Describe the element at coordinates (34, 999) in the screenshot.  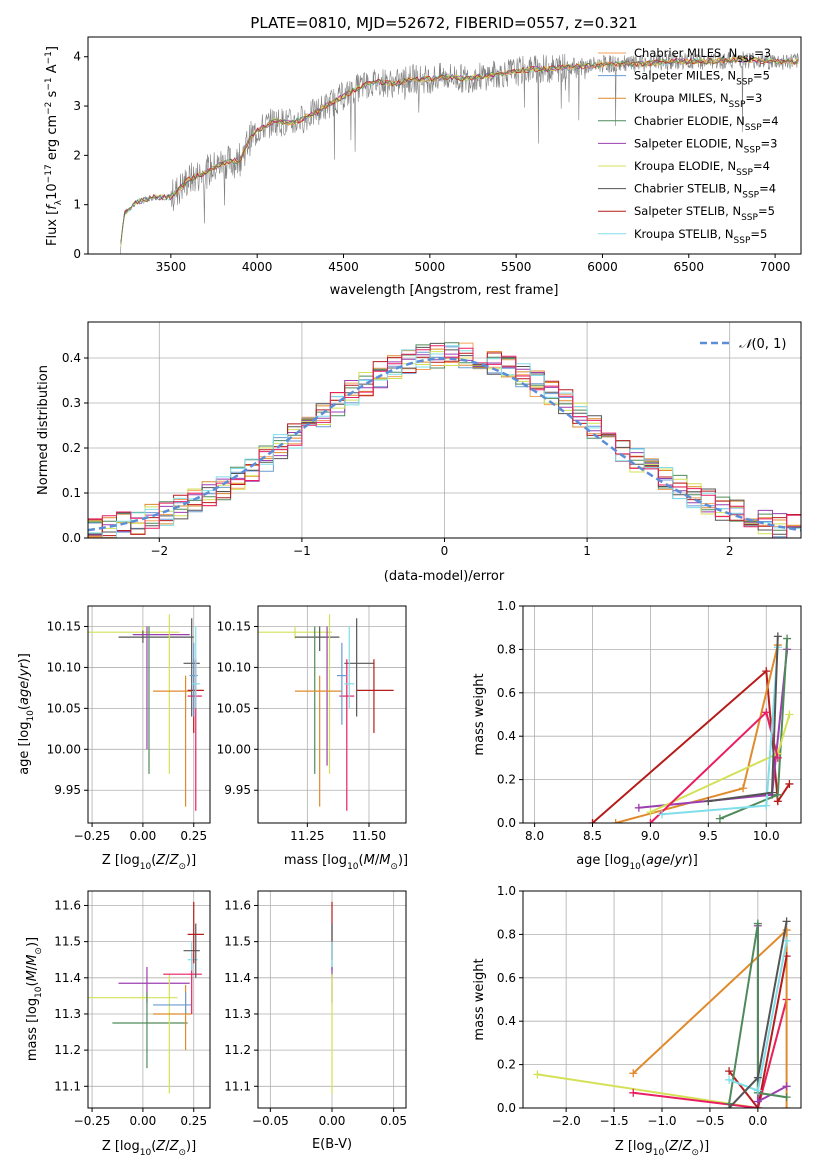
I see `y-axis-label: mass [log10(M/M⊙)]` at that location.